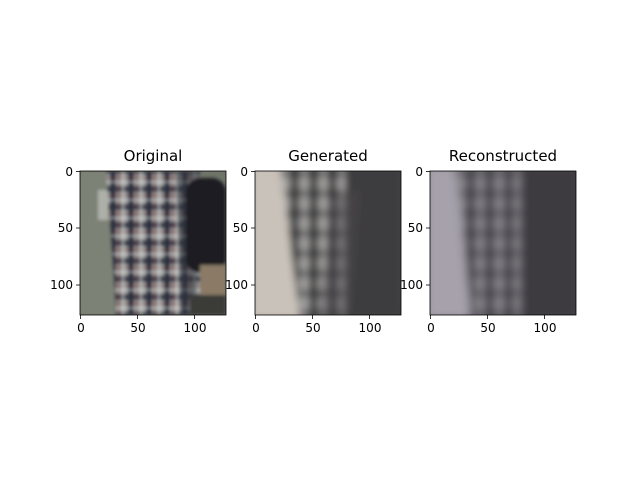 The width and height of the screenshot is (640, 480). I want to click on subplot-original: Original 0 50 100 0, so click(138, 241).